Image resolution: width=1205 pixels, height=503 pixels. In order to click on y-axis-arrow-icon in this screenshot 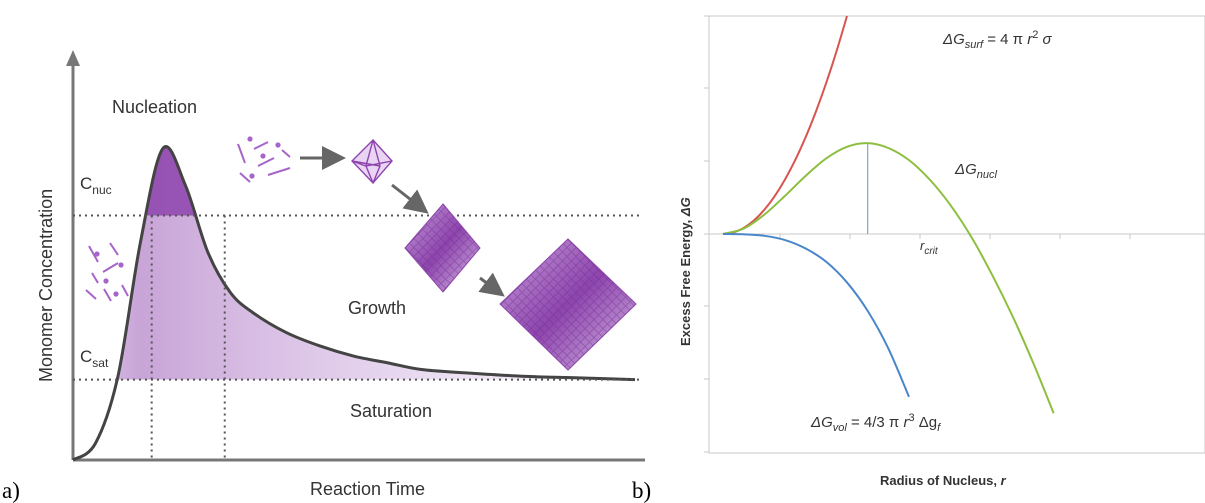, I will do `click(73, 58)`.